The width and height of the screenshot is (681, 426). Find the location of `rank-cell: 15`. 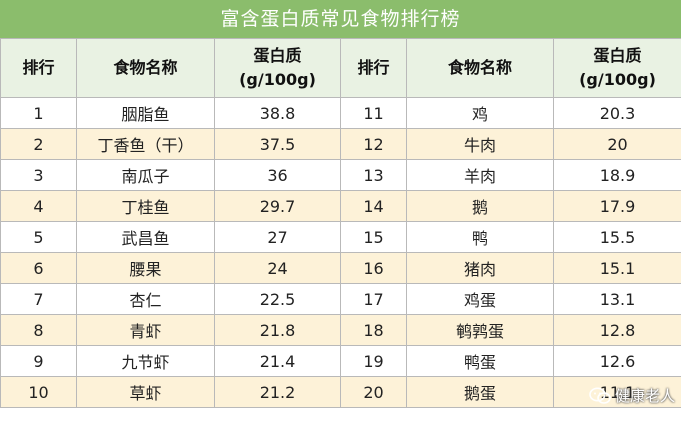

rank-cell: 15 is located at coordinates (373, 237).